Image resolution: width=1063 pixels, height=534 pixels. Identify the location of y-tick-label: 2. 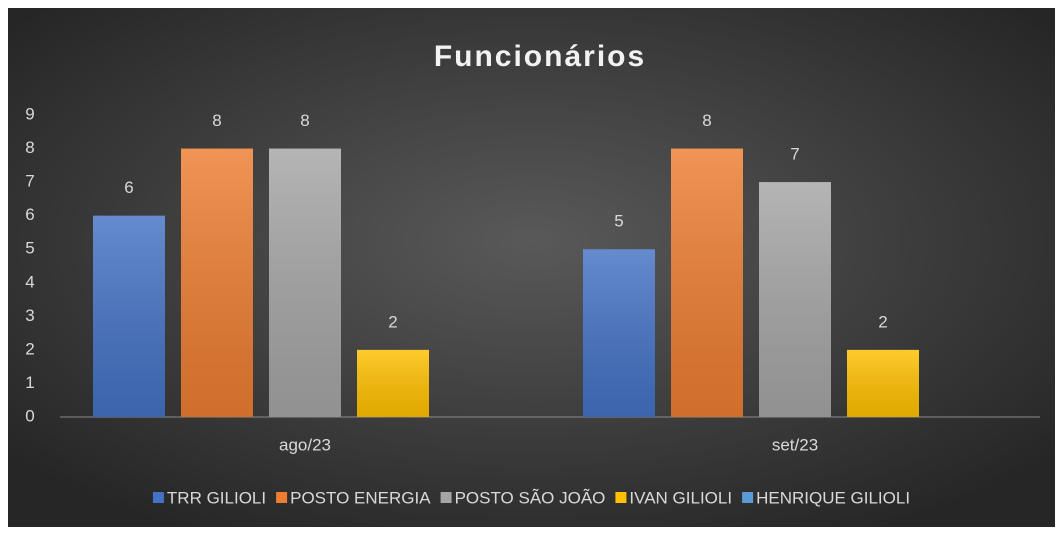
(29, 348).